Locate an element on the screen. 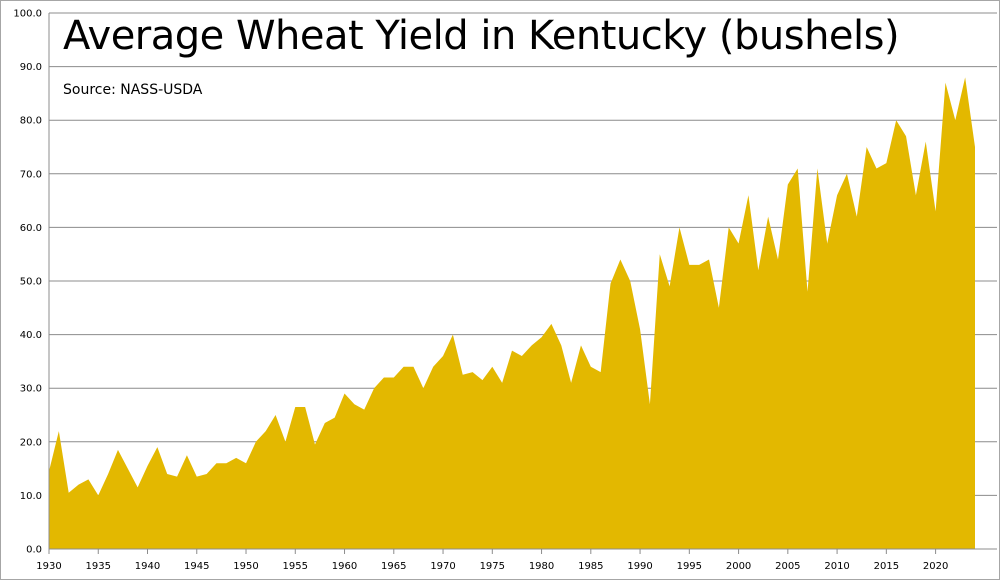 Image resolution: width=1000 pixels, height=580 pixels. x-tick-label: 1940 is located at coordinates (147, 566).